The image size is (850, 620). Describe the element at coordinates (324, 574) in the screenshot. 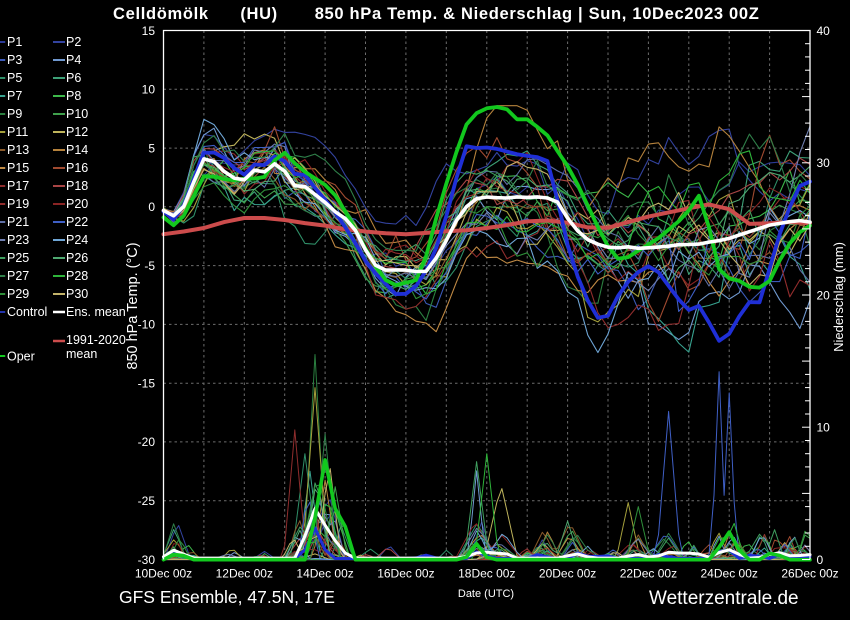

I see `svg-text: 14Dec 00z` at that location.